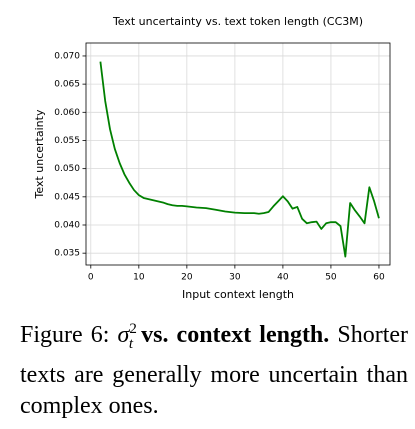  What do you see at coordinates (235, 278) in the screenshot?
I see `x-tick-label: 30` at bounding box center [235, 278].